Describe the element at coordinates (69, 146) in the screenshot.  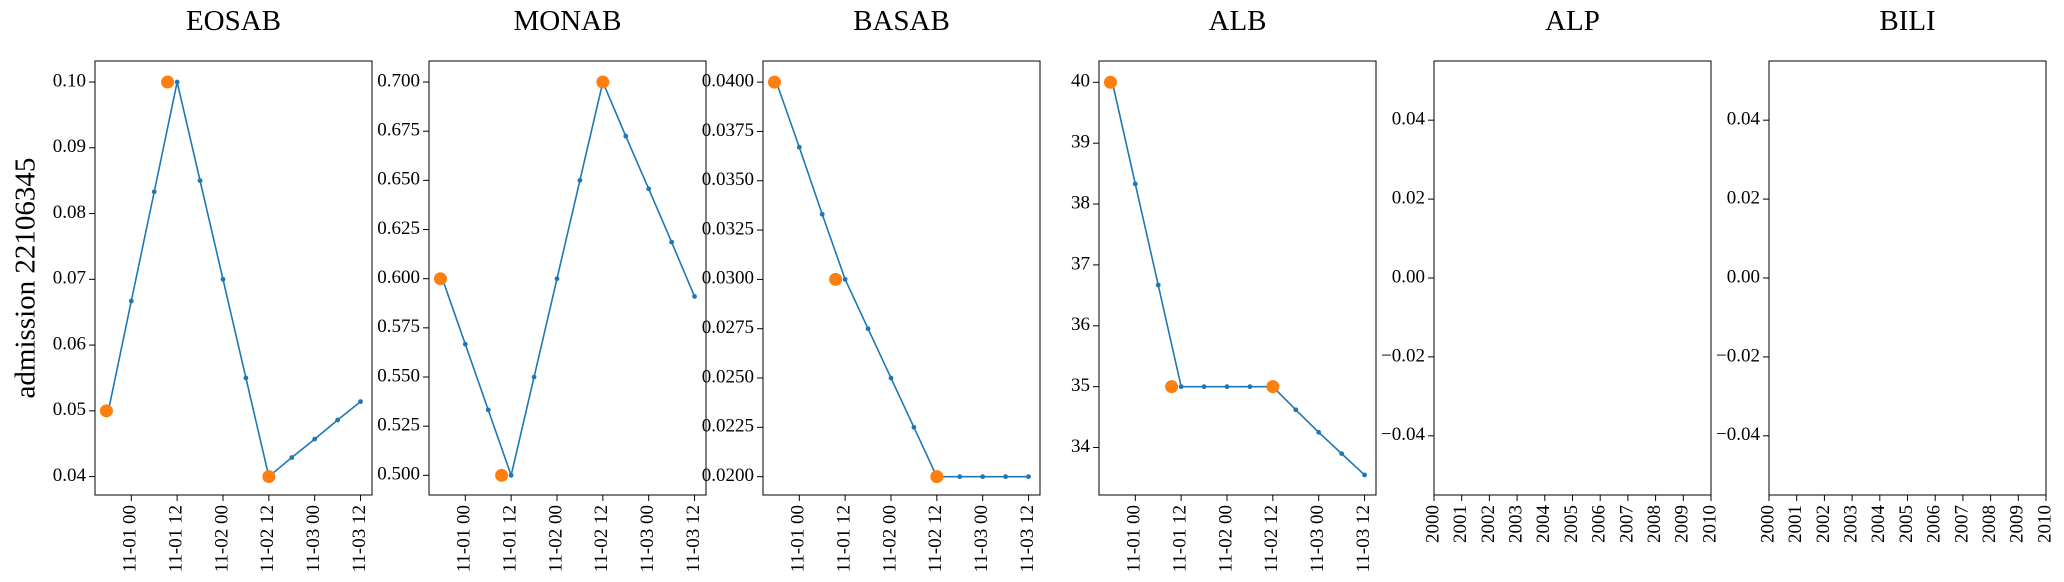
I see `y-tick-label: 0.09` at that location.